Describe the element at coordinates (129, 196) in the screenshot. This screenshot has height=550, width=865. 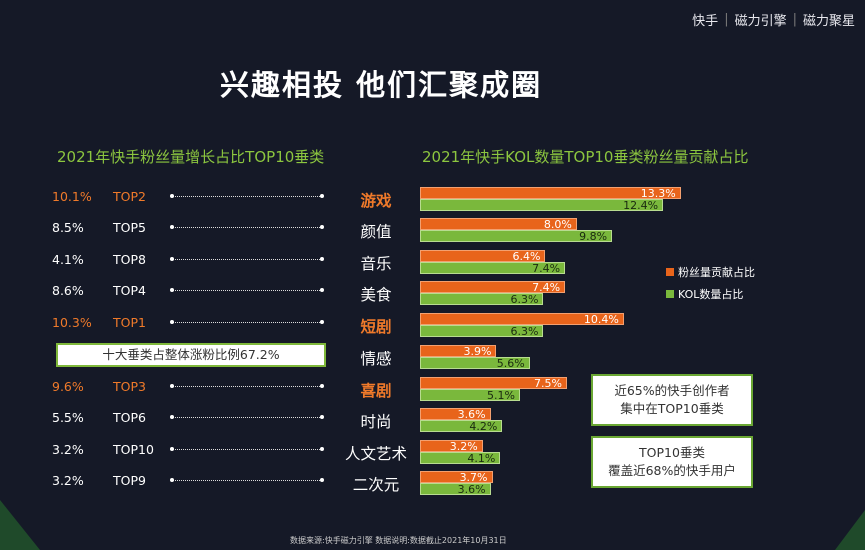
I see `rank-label: TOP2` at that location.